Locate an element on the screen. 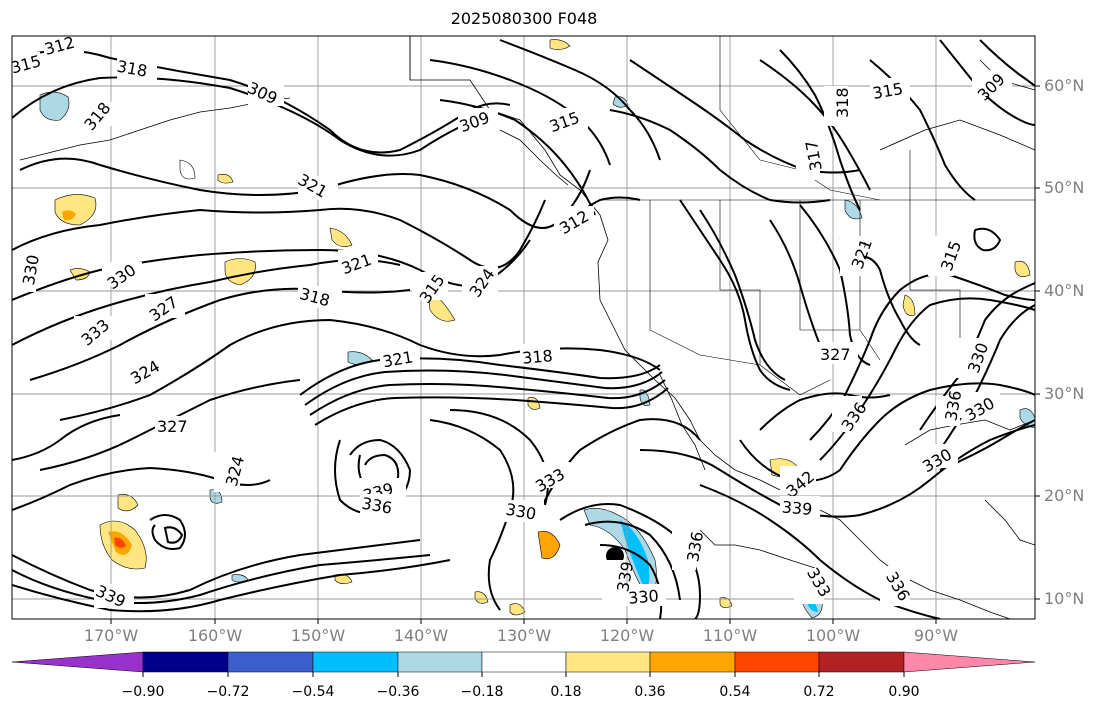 This screenshot has width=1105, height=712. colorbar-extend-max is located at coordinates (969, 662).